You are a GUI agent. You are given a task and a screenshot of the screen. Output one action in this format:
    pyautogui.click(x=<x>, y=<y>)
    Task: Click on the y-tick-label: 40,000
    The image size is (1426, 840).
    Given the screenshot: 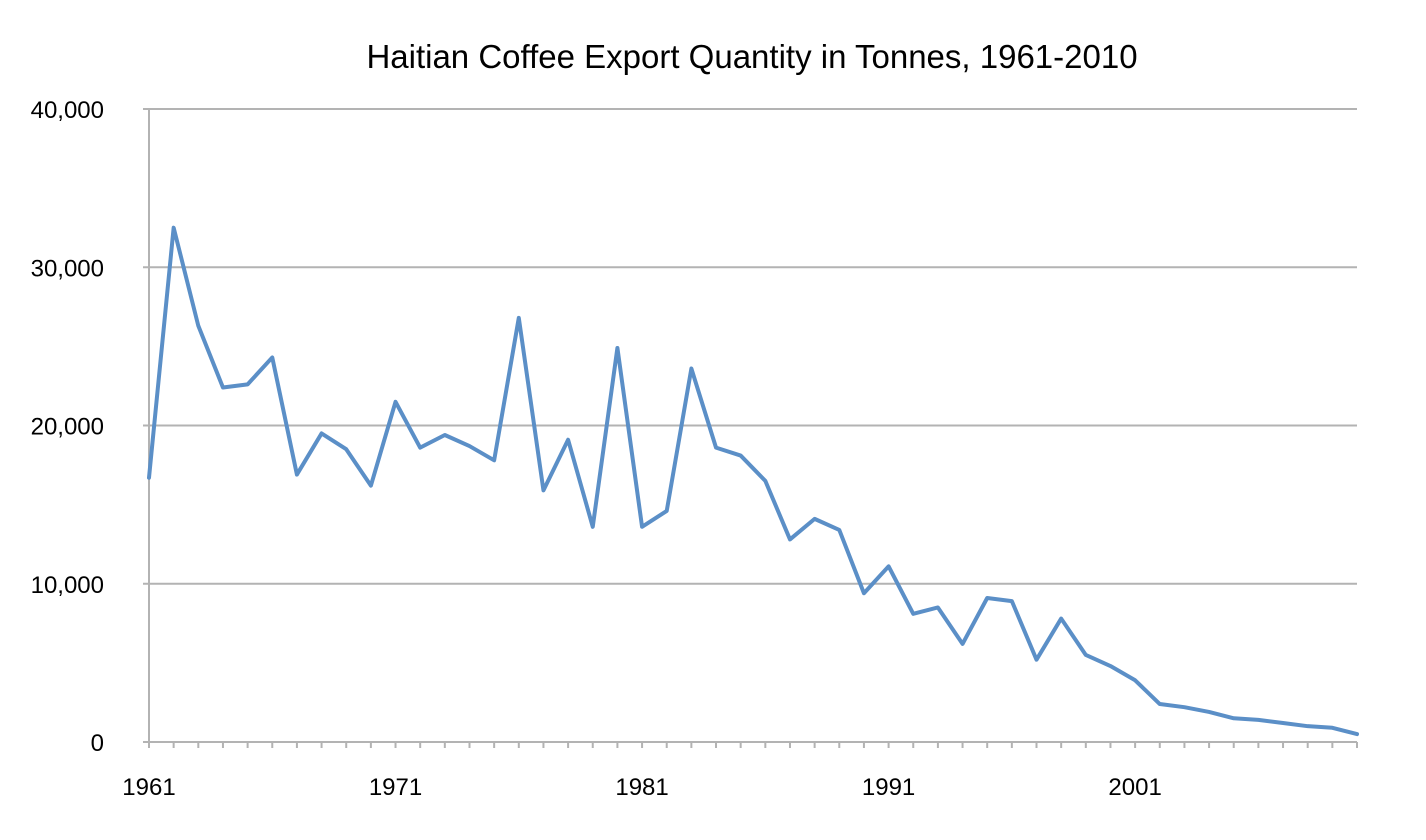 What is the action you would take?
    pyautogui.click(x=67, y=110)
    